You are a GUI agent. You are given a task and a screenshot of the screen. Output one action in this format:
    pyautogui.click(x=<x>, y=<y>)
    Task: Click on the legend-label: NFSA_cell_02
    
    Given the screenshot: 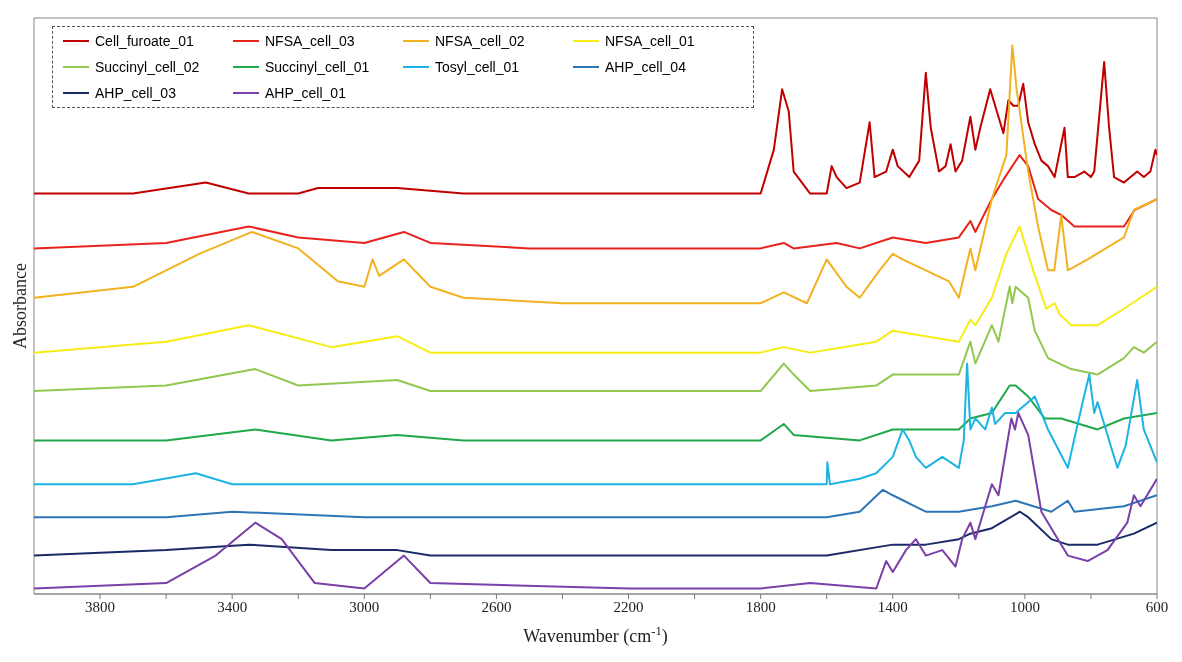 What is the action you would take?
    pyautogui.click(x=480, y=41)
    